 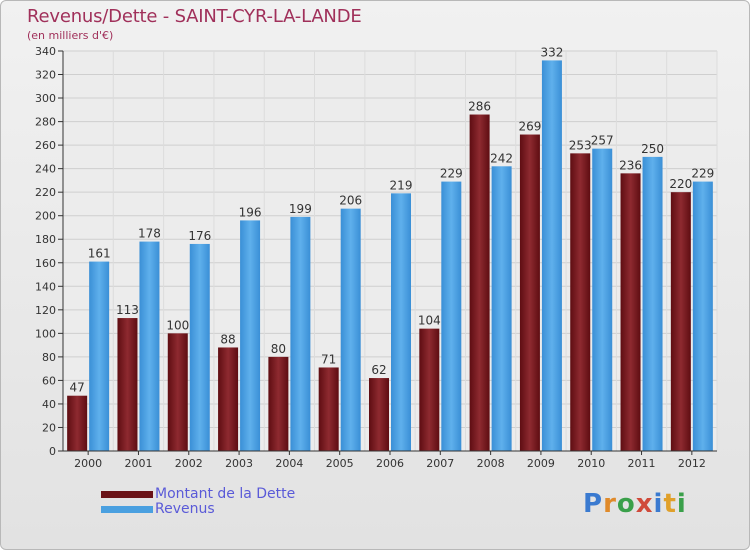 What do you see at coordinates (541, 463) in the screenshot?
I see `x-tick-label: 2009` at bounding box center [541, 463].